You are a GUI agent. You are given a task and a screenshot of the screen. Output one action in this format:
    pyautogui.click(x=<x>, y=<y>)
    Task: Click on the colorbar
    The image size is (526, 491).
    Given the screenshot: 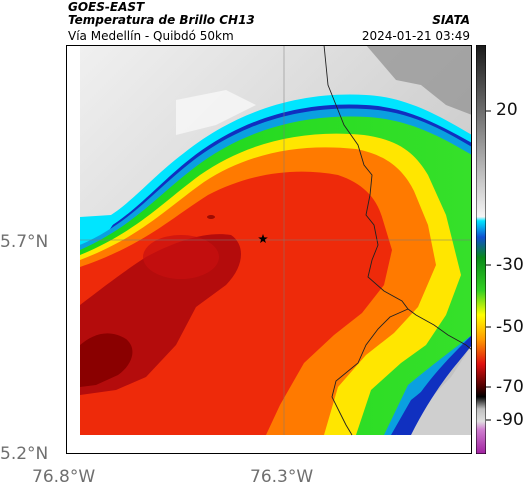 What is the action you would take?
    pyautogui.click(x=481, y=249)
    